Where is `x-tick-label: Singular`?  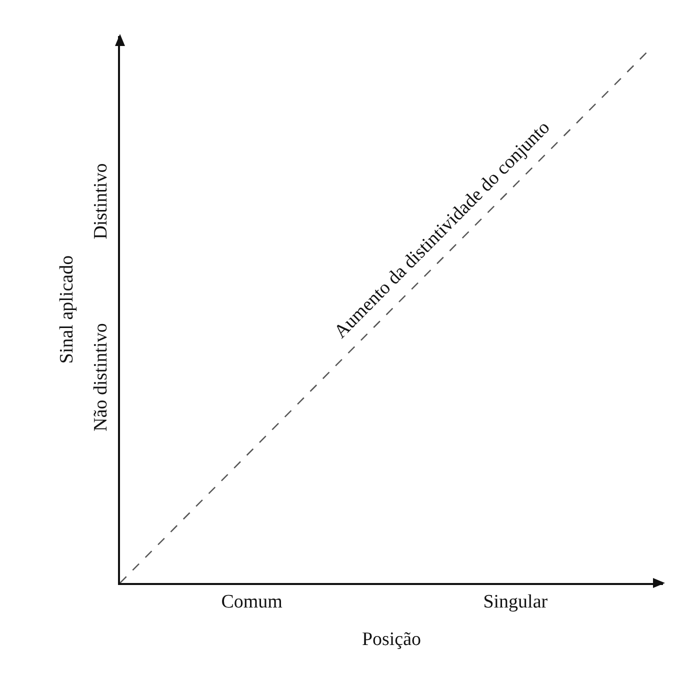
x-tick-label: Singular is located at coordinates (515, 602).